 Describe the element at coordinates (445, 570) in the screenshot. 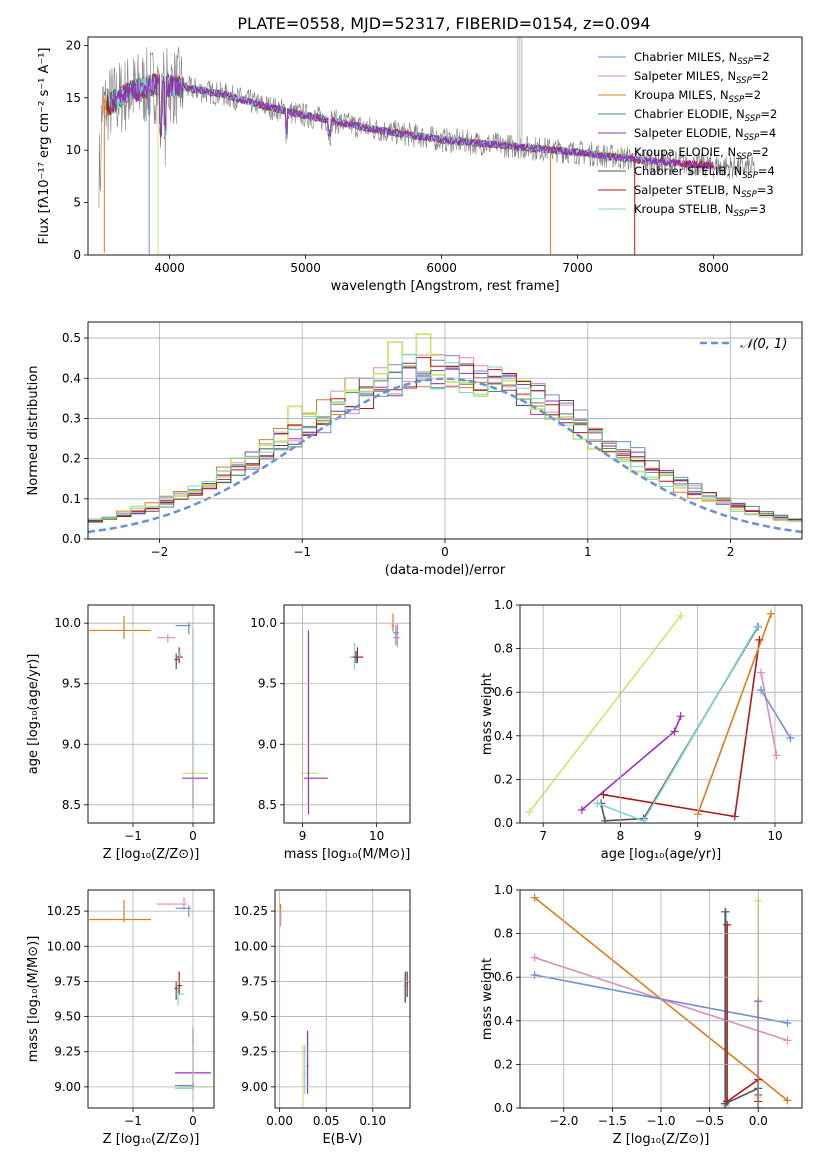

I see `x-axis-label: (data-model)/error` at that location.